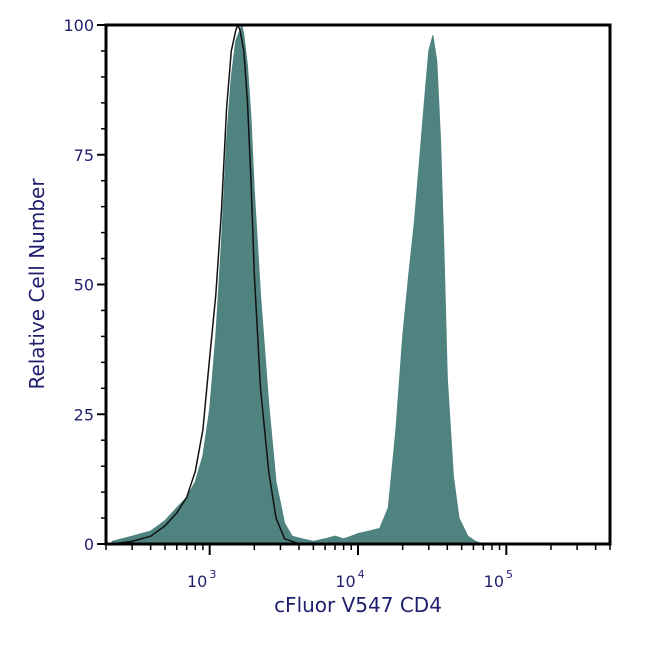  Describe the element at coordinates (349, 579) in the screenshot. I see `x-tick-label: 10 4` at that location.